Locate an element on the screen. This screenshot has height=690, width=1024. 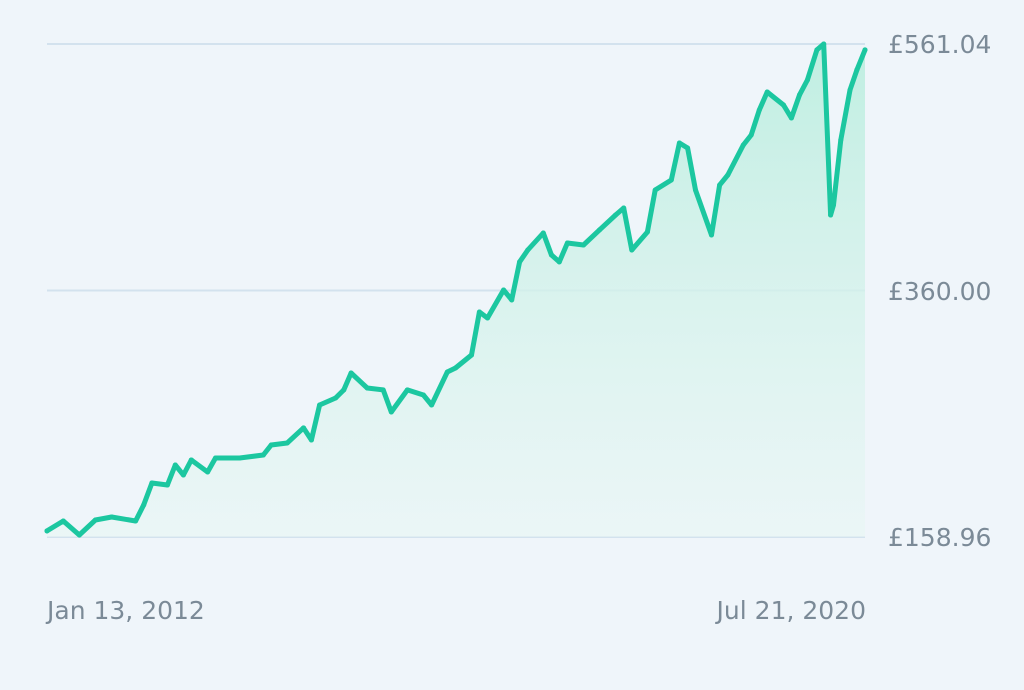
y-tick-label-min: £158.96 is located at coordinates (940, 537).